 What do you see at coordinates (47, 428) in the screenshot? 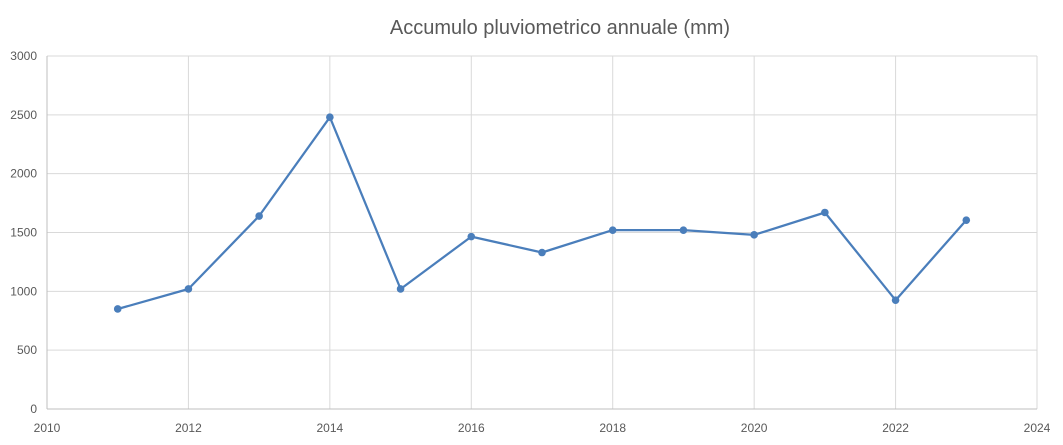
I see `x-tick-label: 2010` at bounding box center [47, 428].